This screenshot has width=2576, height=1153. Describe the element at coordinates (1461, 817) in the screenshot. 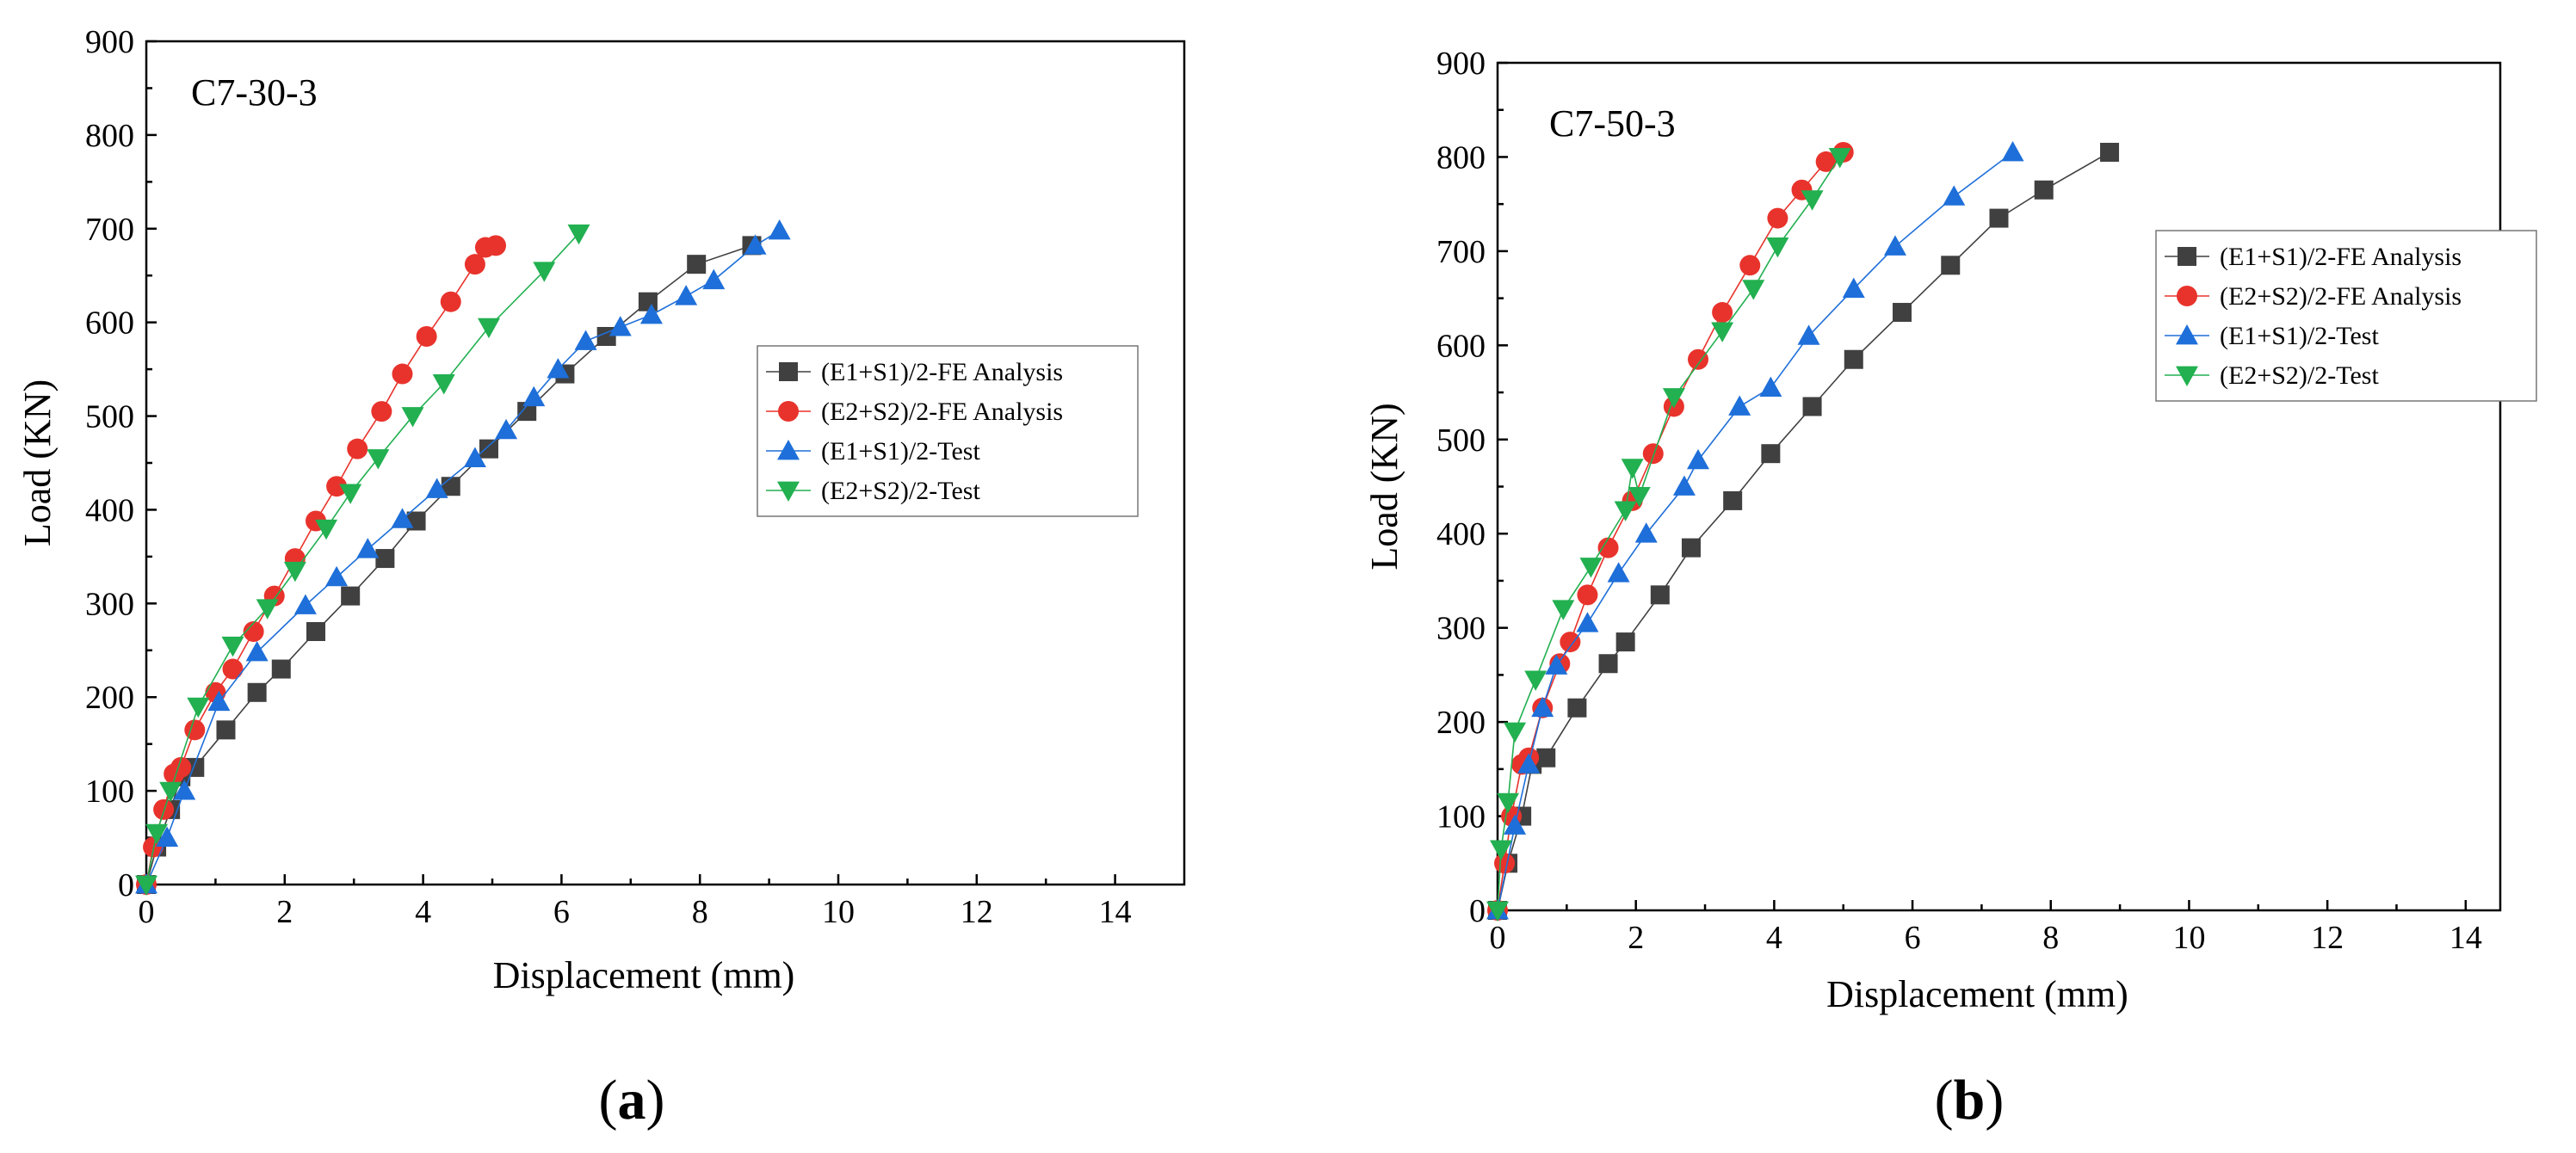

I see `y-tick-label: 100` at that location.